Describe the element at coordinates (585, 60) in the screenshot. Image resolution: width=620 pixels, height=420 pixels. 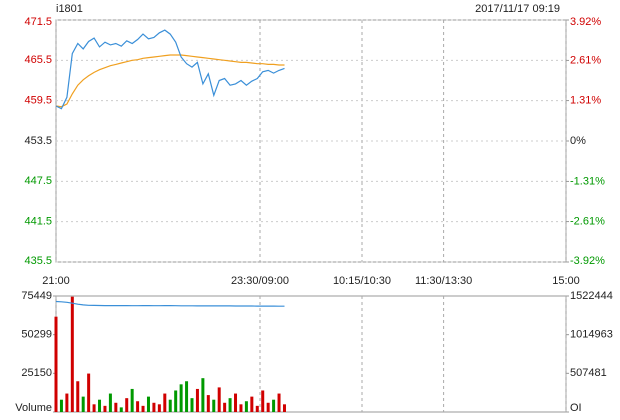
I see `y2-tick-label: 2.61%` at that location.